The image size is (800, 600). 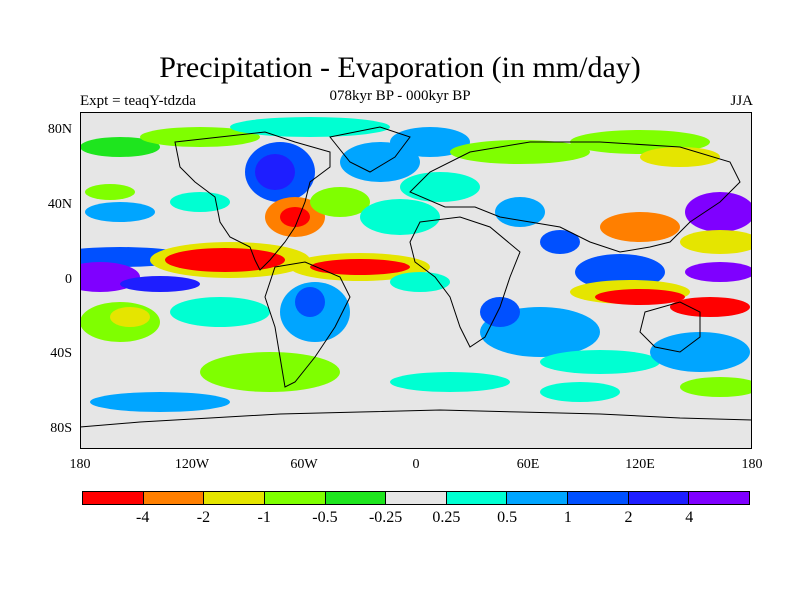 I want to click on south-america-coast, so click(x=307, y=324).